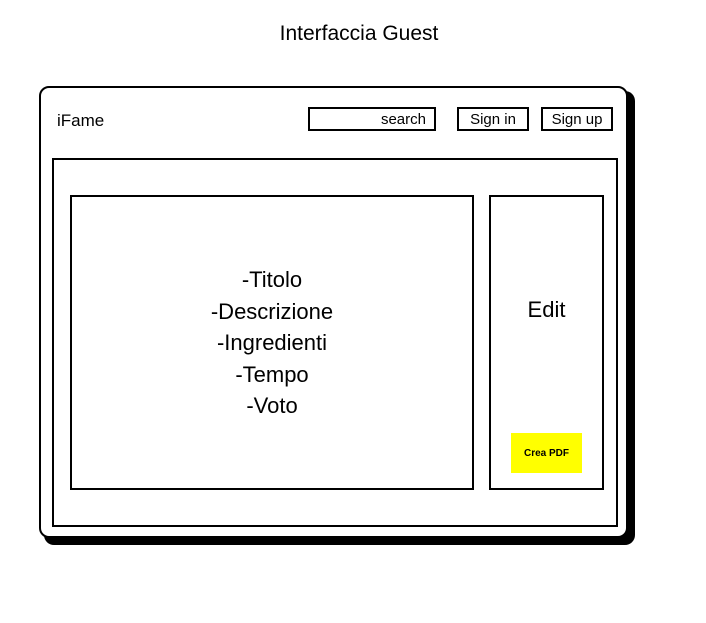  Describe the element at coordinates (546, 342) in the screenshot. I see `edit-panel` at that location.